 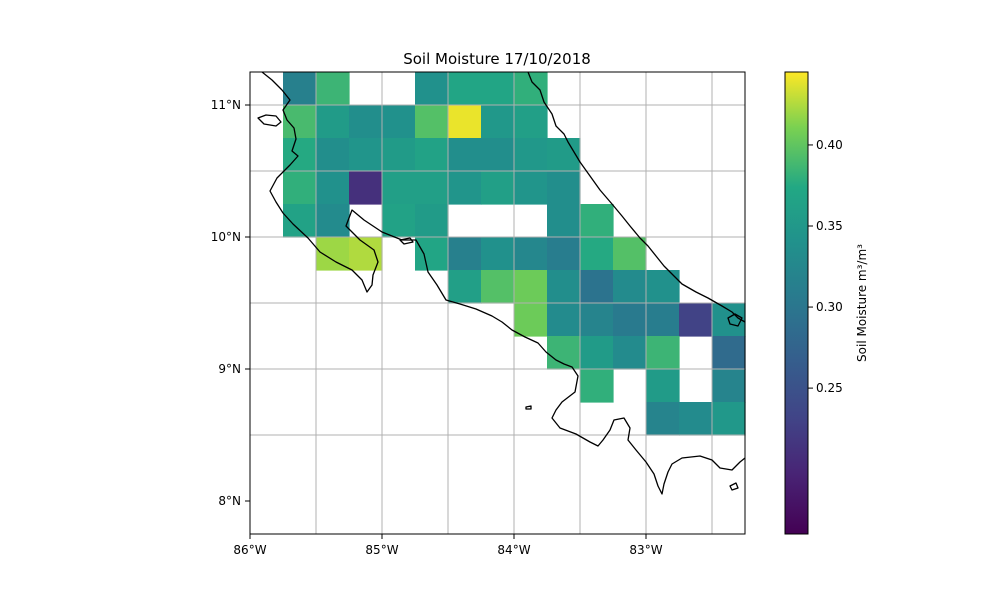 I want to click on colorbar-gradient, so click(x=796, y=303).